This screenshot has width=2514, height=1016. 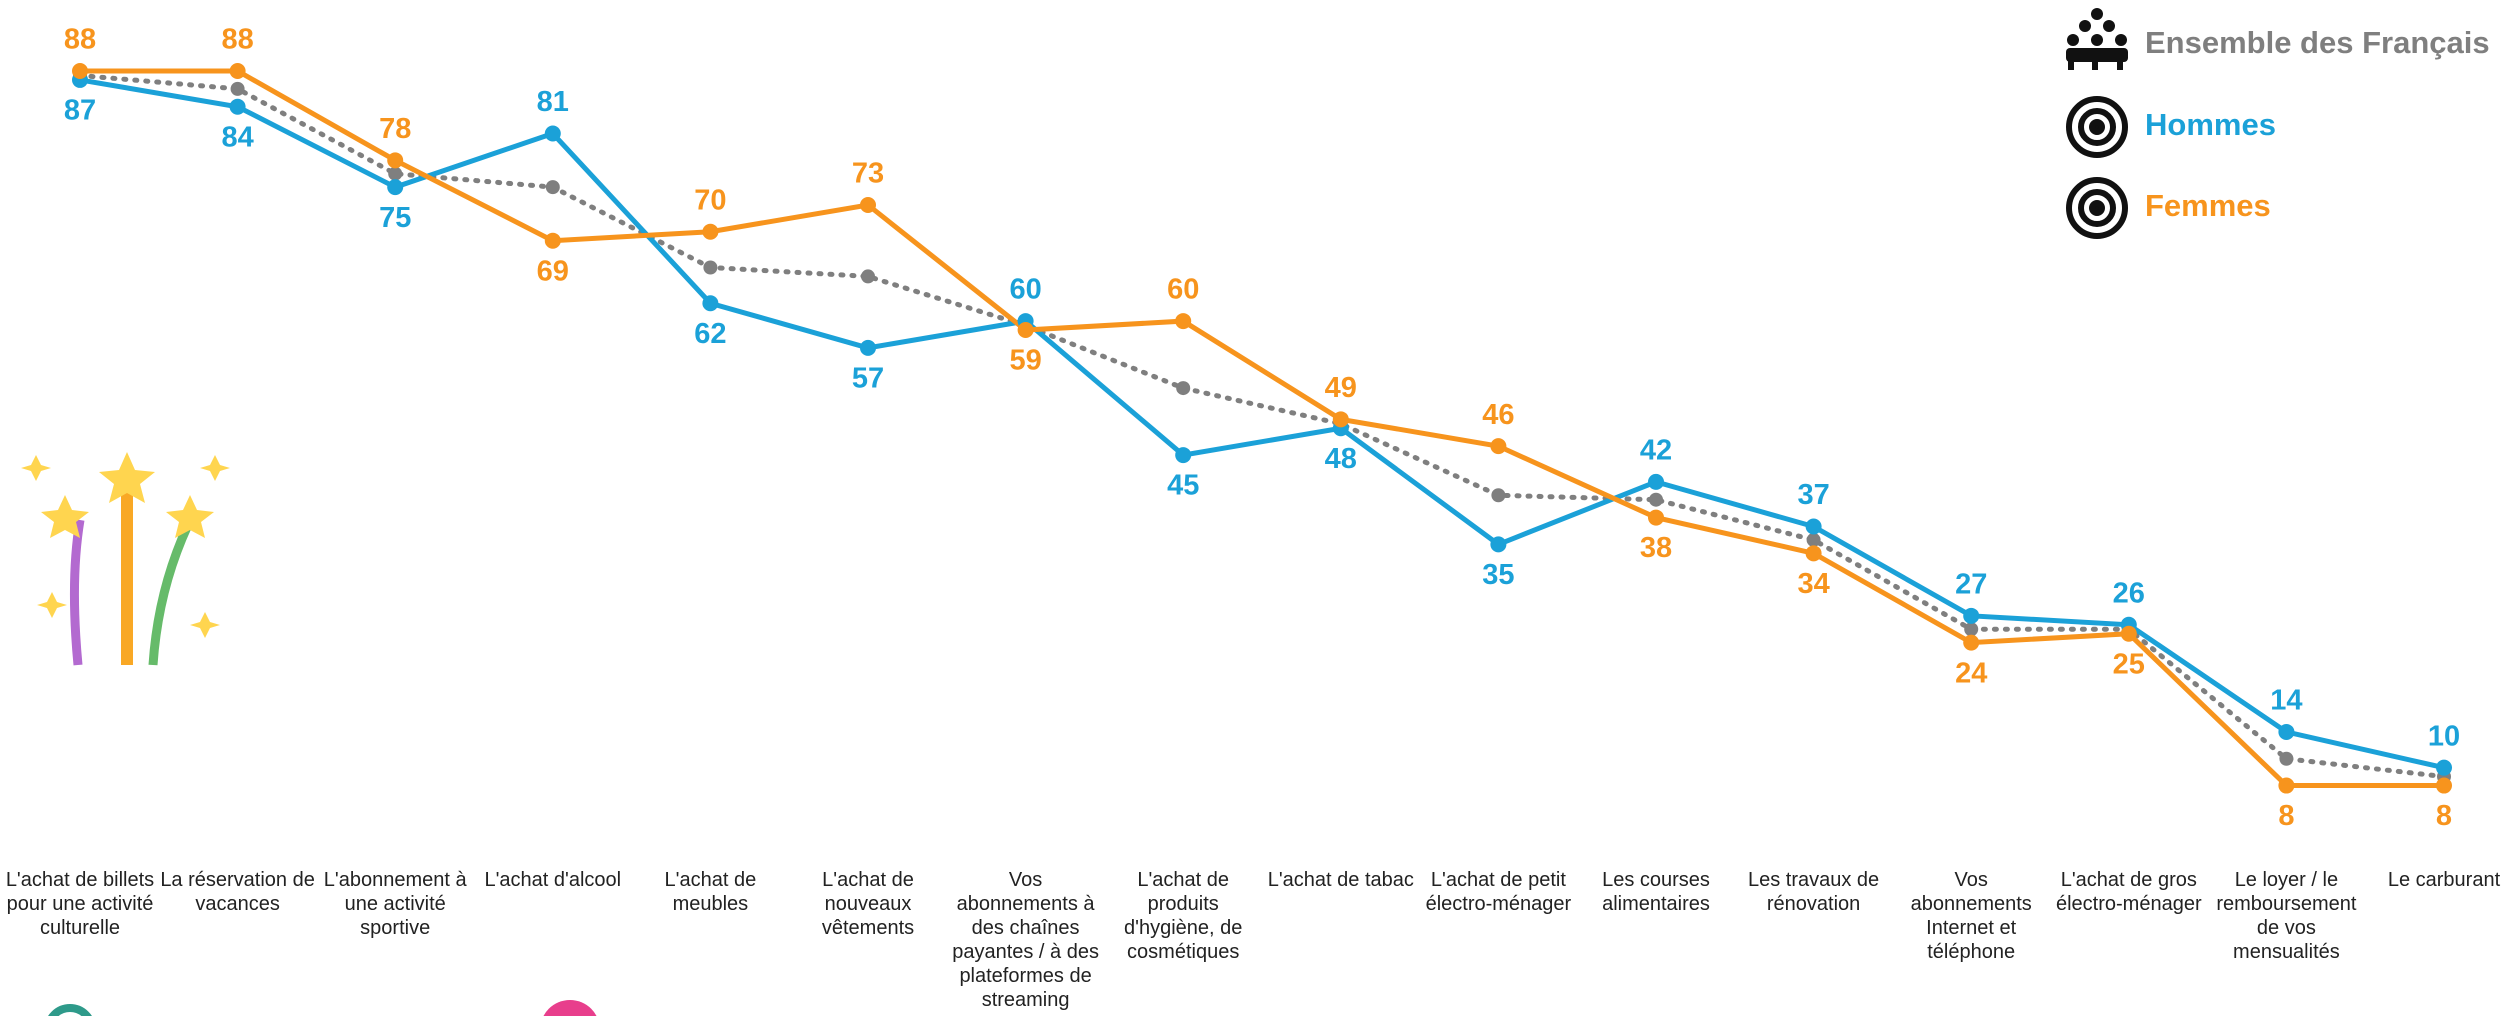 I want to click on data-label: 14, so click(x=2286, y=701).